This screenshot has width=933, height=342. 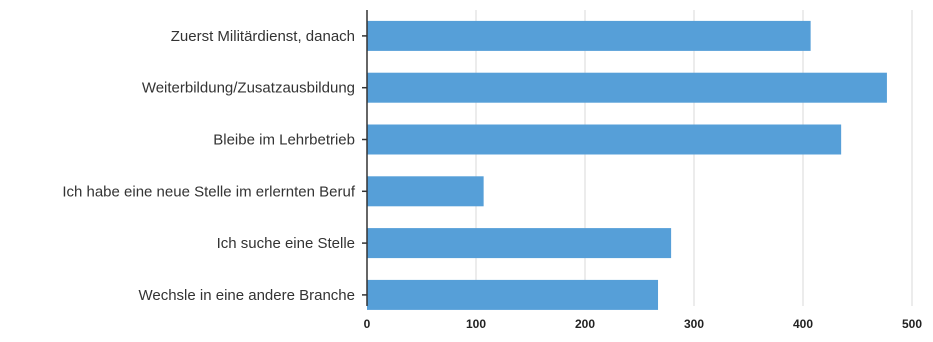 I want to click on category-label-0: Zuerst Militärdienst, danach, so click(x=263, y=36).